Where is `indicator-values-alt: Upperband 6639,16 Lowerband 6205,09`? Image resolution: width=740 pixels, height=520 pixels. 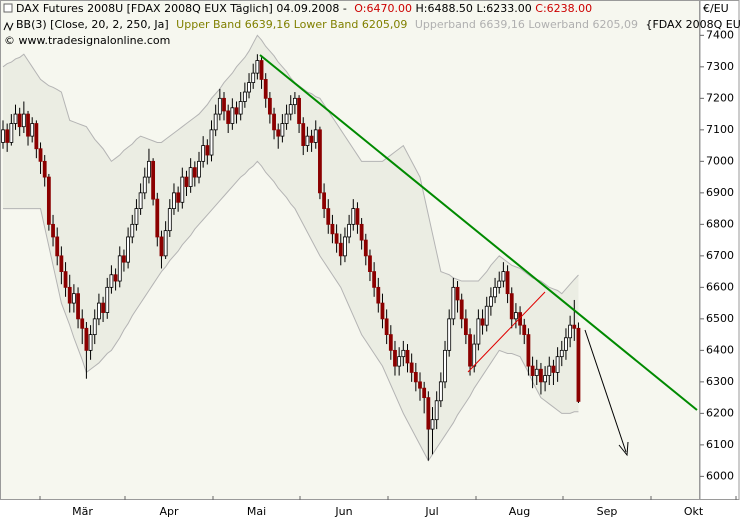 indicator-values-alt: Upperband 6639,16 Lowerband 6205,09 is located at coordinates (526, 24).